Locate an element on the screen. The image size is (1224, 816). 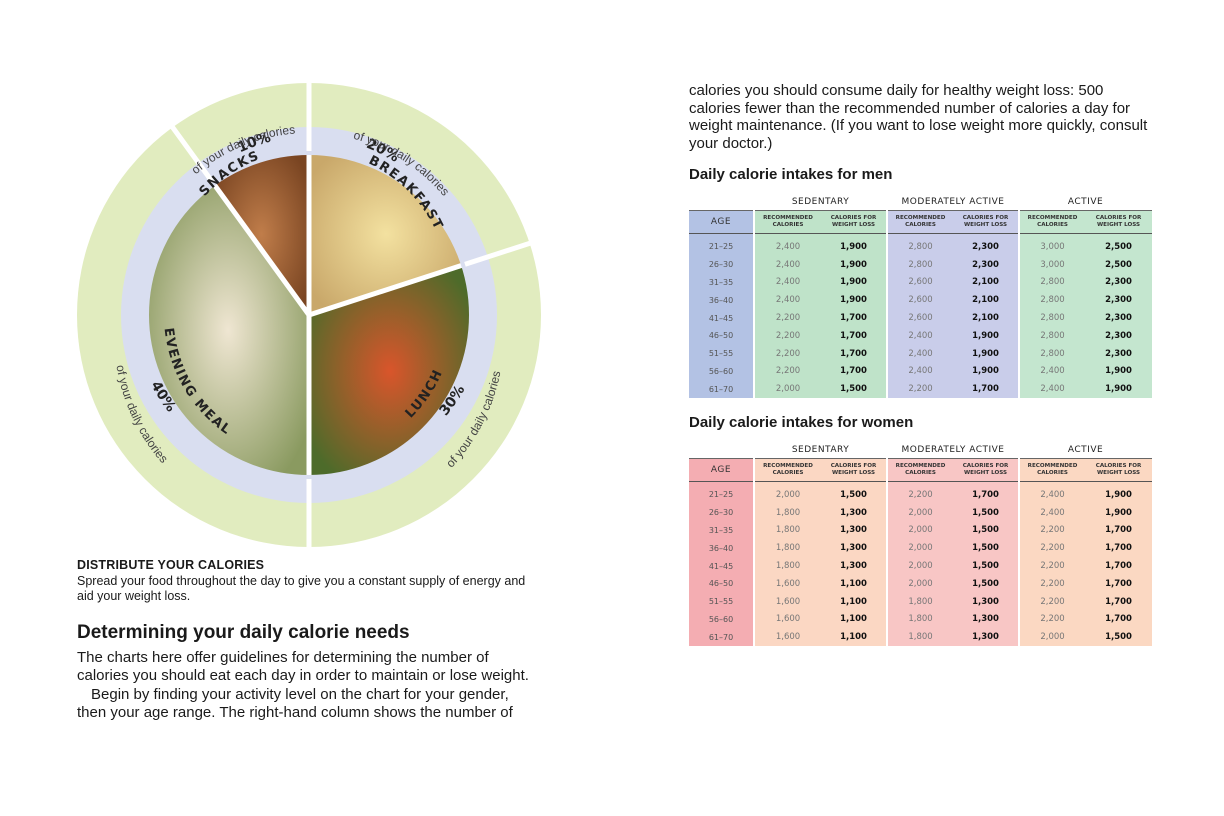
group-header-active: ACTIVE is located at coordinates (1086, 202).